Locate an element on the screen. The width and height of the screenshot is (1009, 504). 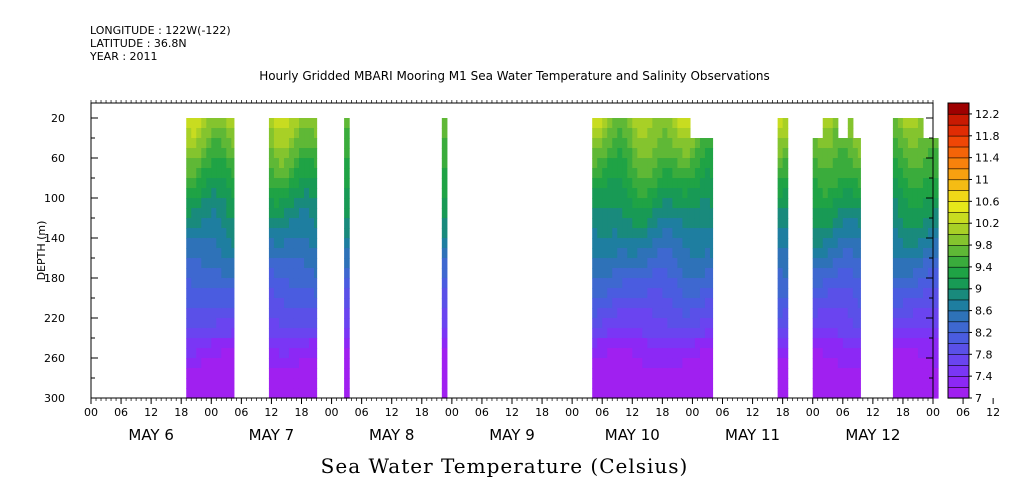
colorbar-swatch is located at coordinates (958, 250).